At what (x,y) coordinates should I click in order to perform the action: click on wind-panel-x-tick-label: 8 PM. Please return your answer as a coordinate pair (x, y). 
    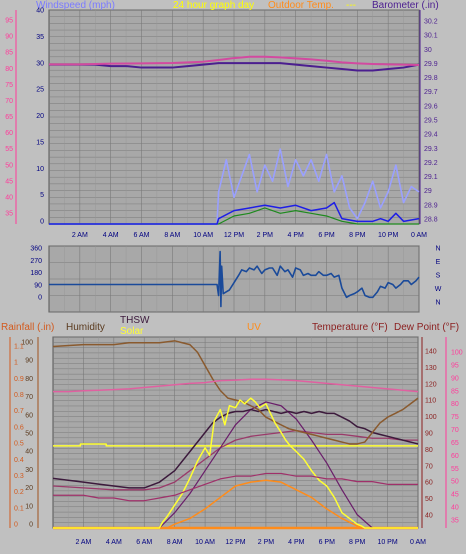
    Looking at the image, I should click on (357, 235).